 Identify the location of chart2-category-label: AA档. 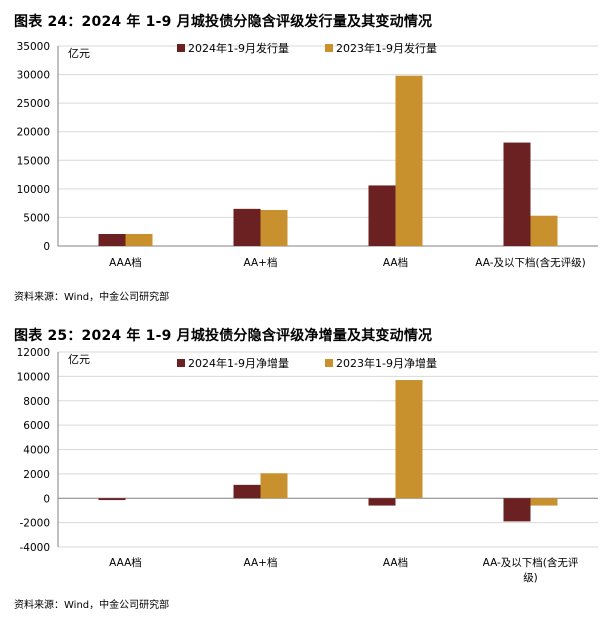
(395, 562).